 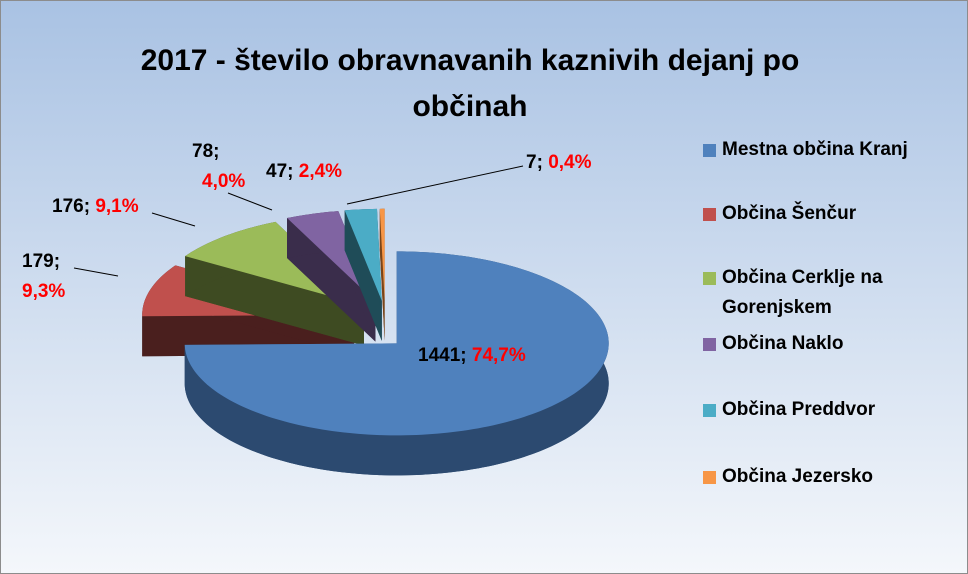 I want to click on legend-item: Občina Naklo, so click(x=827, y=344).